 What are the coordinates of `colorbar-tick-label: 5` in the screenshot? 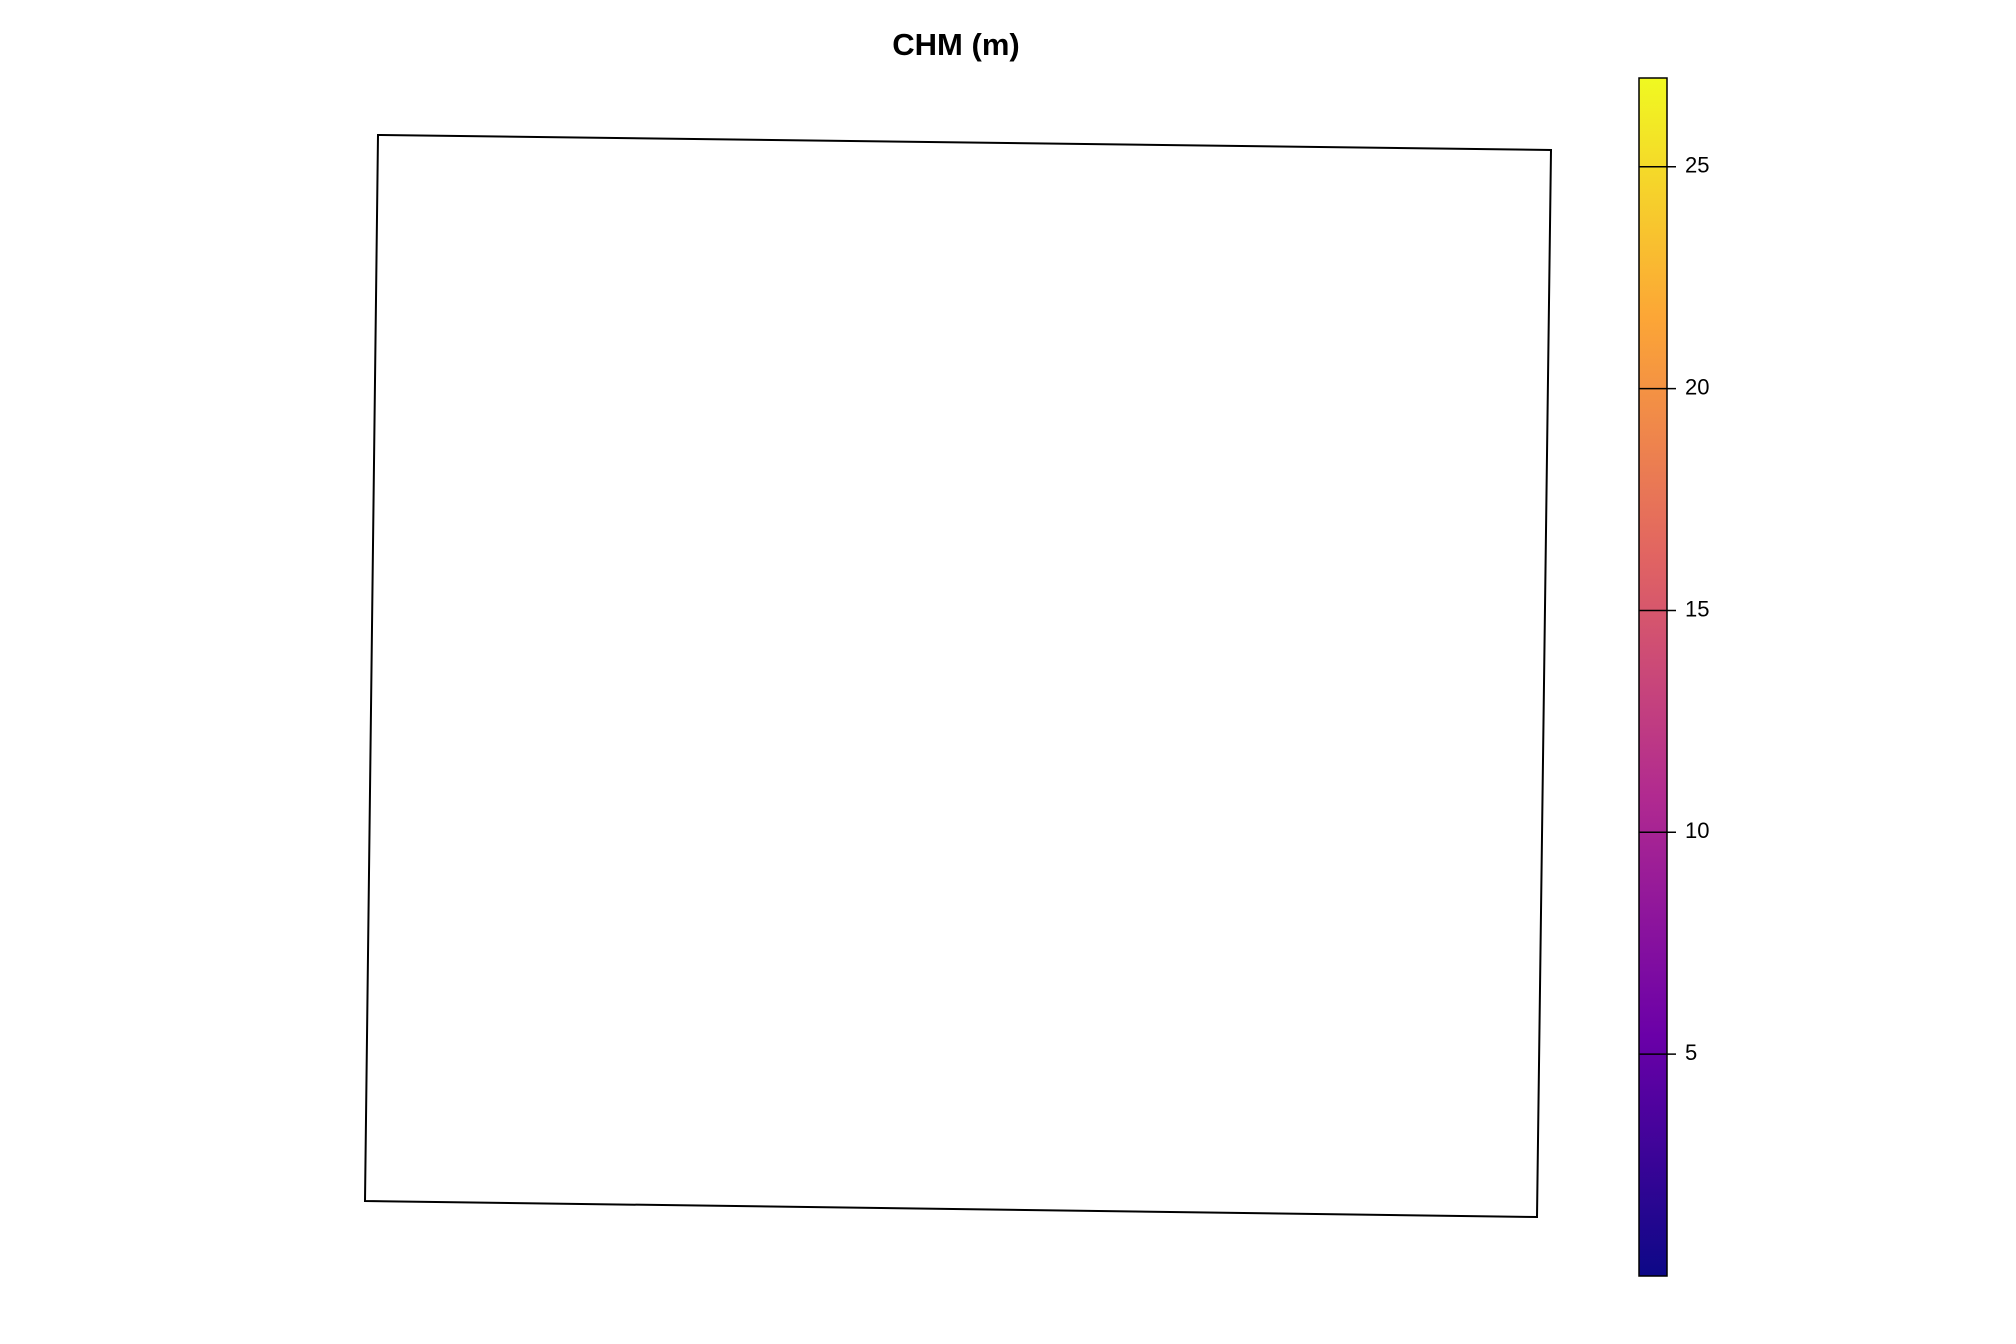 It's located at (1691, 1052).